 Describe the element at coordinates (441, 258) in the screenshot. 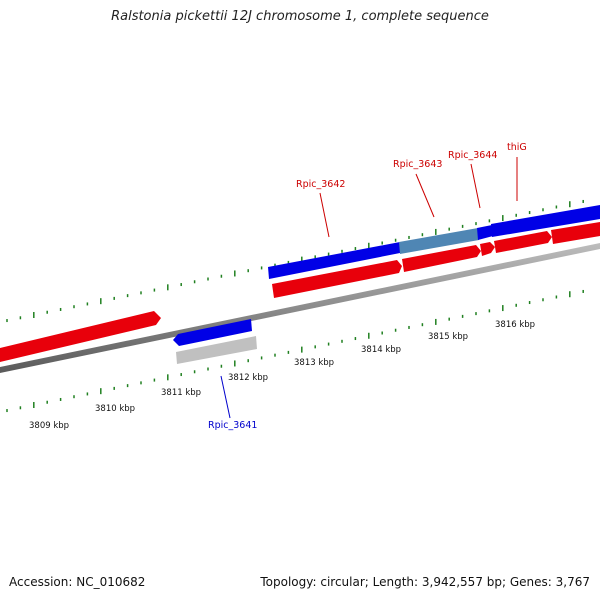

I see `gene-rpic-3643-forward` at that location.